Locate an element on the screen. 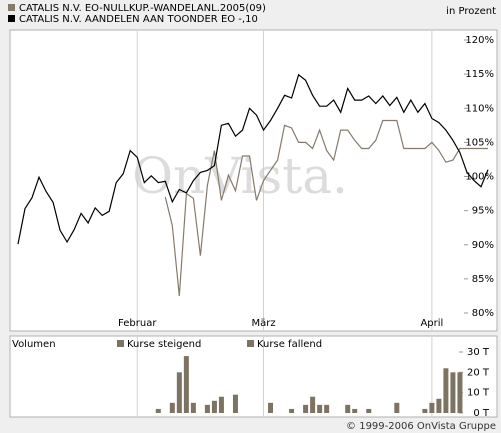 This screenshot has width=501, height=433. y-axis-label: in Prozent is located at coordinates (471, 11).